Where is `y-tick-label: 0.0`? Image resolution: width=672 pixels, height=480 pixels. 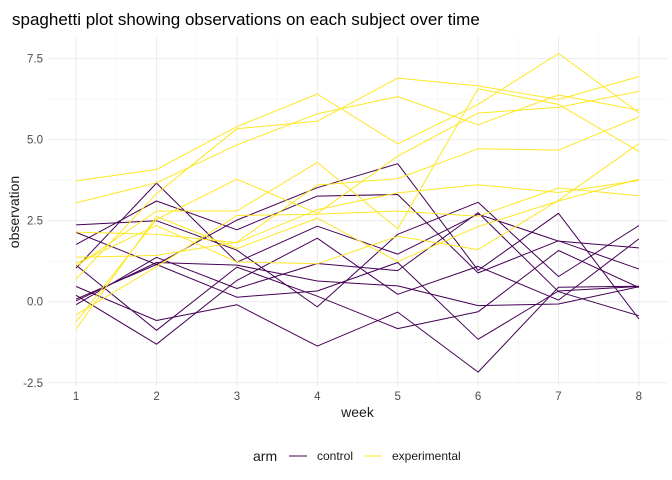
y-tick-label: 0.0 is located at coordinates (35, 303).